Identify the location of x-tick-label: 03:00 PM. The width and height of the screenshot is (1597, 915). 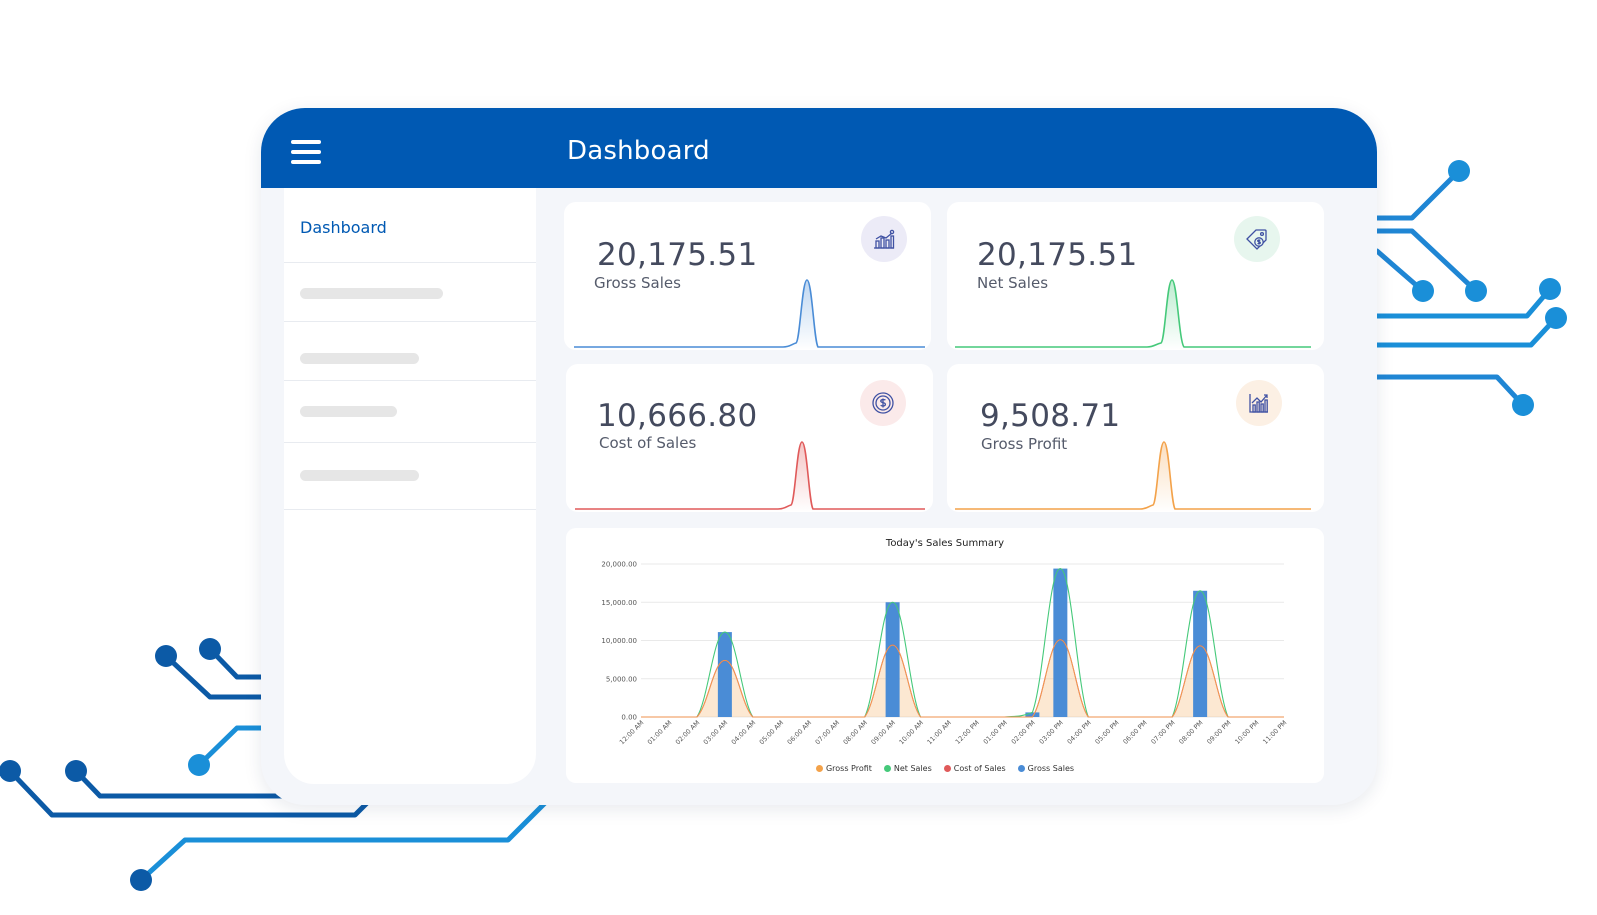
(1051, 732).